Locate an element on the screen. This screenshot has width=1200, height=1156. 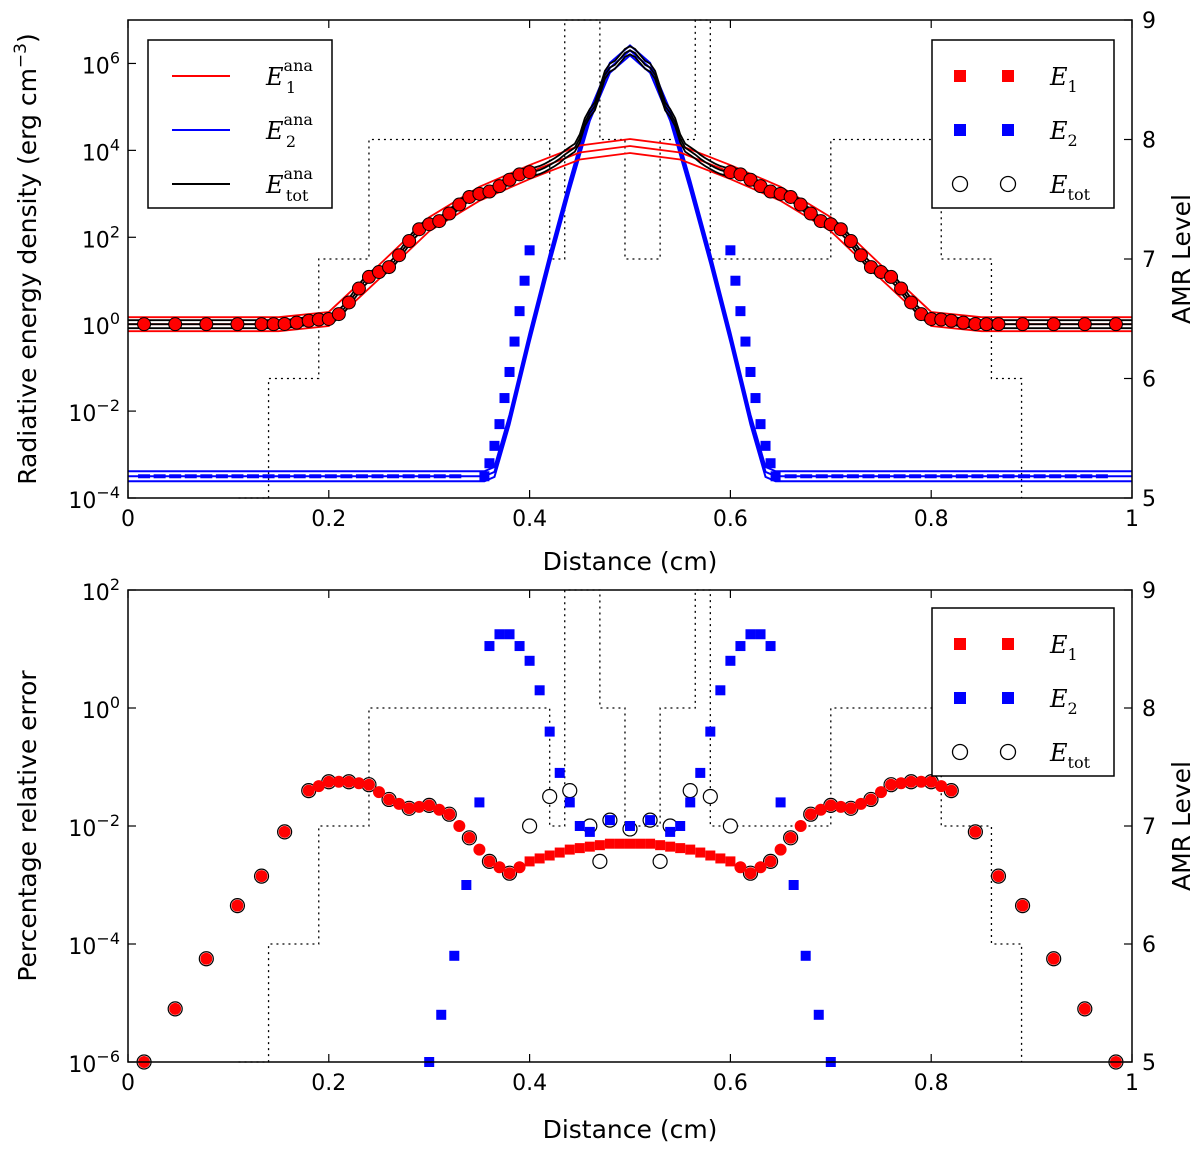
bot-y2-tick-label: 5 is located at coordinates (1149, 1063).